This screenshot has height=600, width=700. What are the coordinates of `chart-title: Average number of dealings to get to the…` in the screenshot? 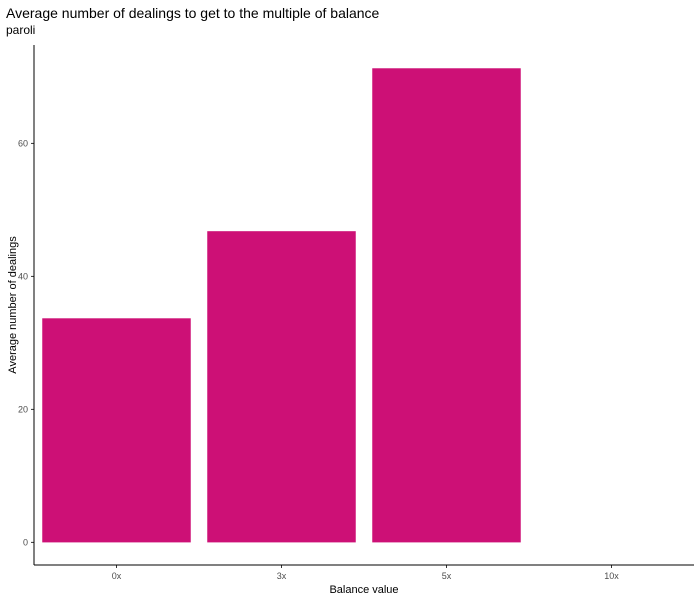 It's located at (193, 13).